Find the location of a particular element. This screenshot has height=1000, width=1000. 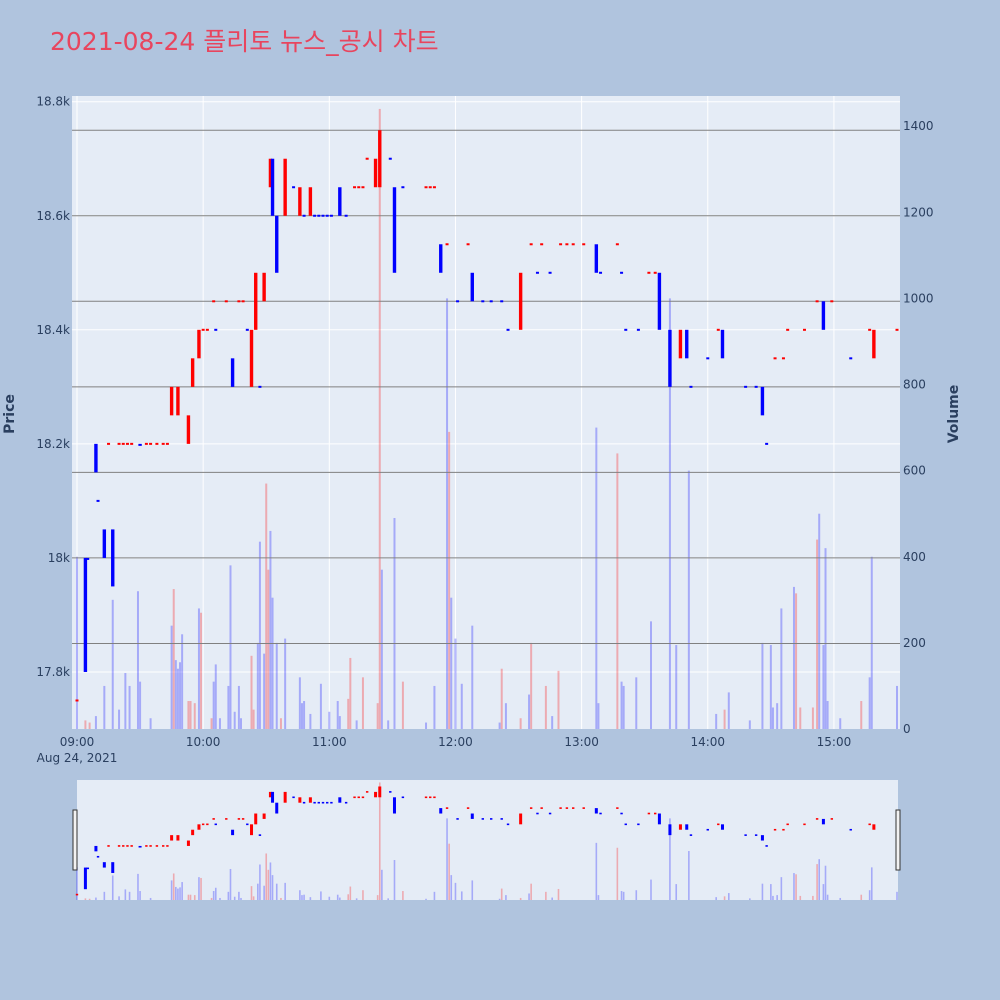

price-tick-label: 18.4k is located at coordinates (53, 330).